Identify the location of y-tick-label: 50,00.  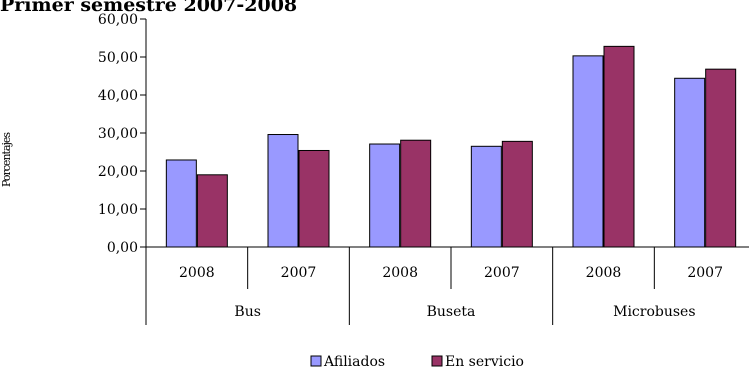
(118, 58).